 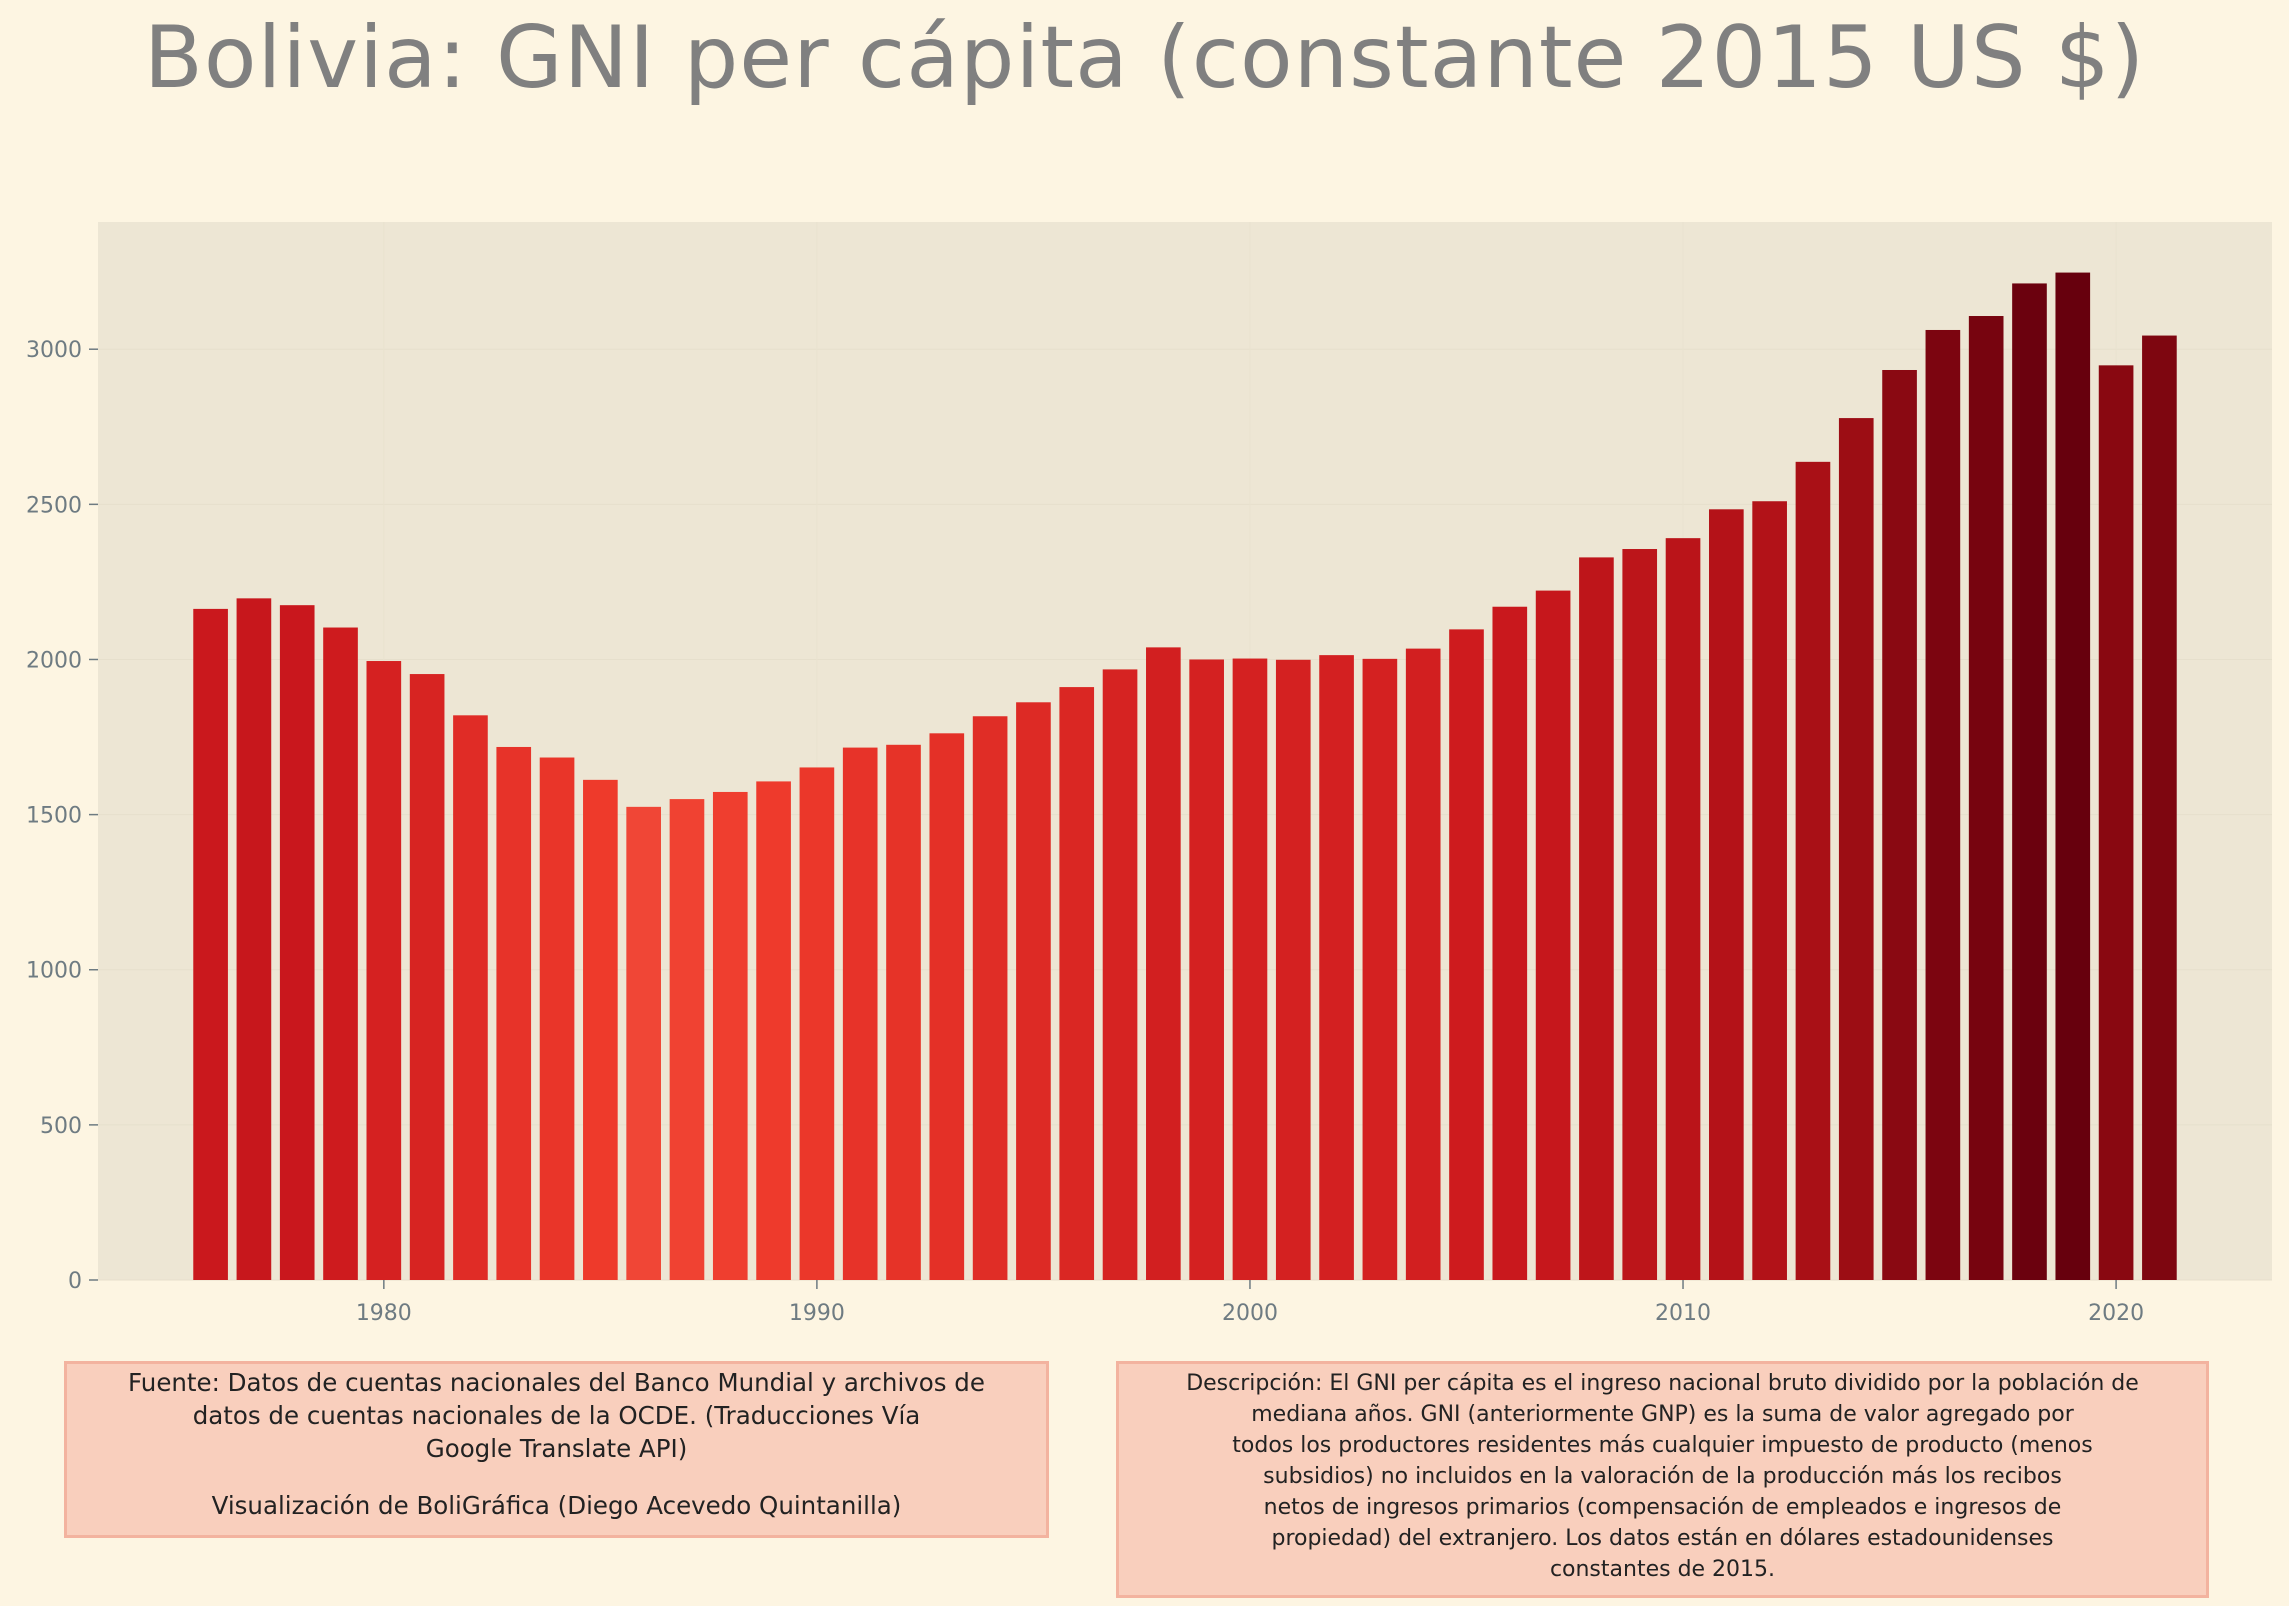 I want to click on bar-2003, so click(x=1380, y=969).